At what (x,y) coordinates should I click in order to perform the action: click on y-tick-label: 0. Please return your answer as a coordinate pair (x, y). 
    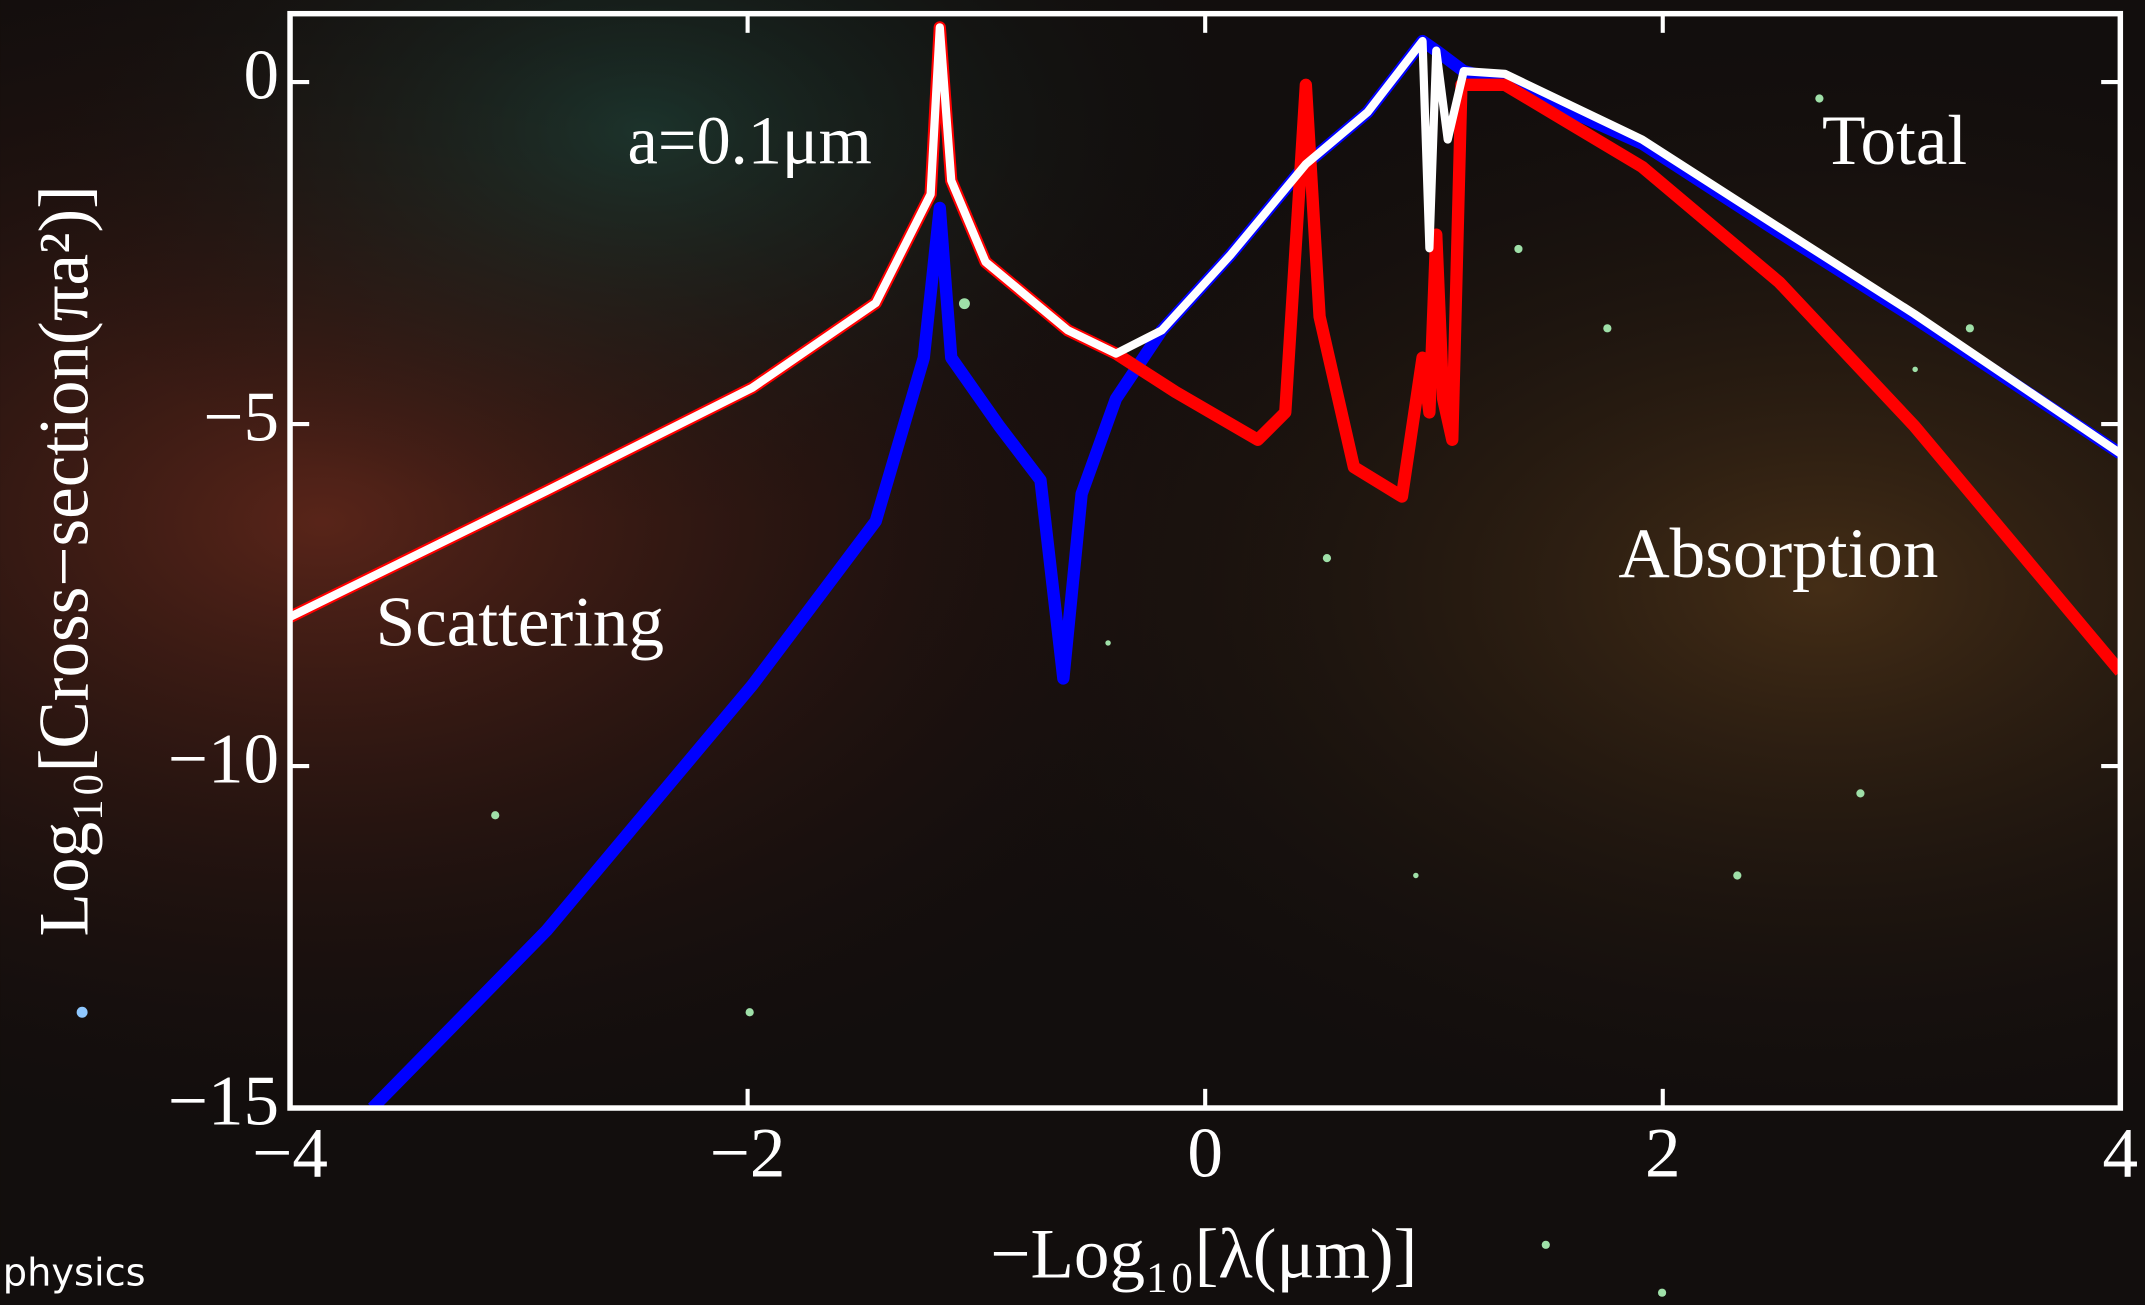
    Looking at the image, I should click on (262, 75).